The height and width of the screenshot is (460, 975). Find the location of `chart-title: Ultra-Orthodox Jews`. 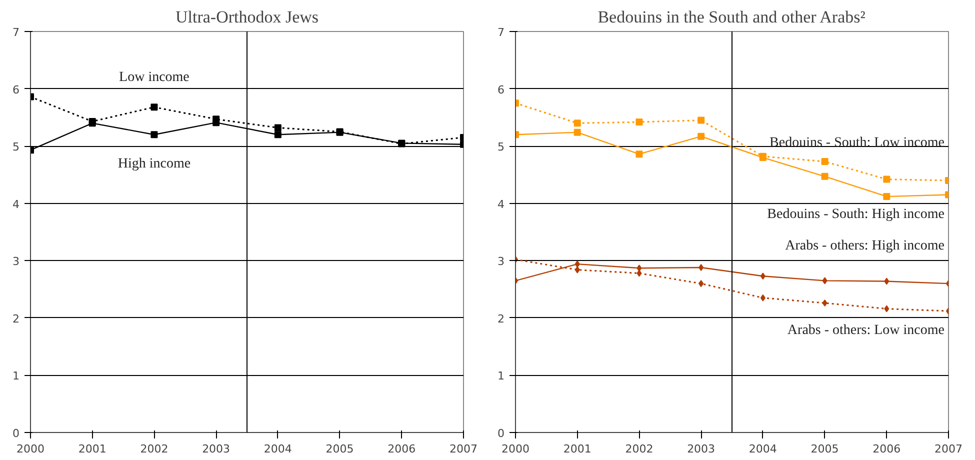

chart-title: Ultra-Orthodox Jews is located at coordinates (247, 17).